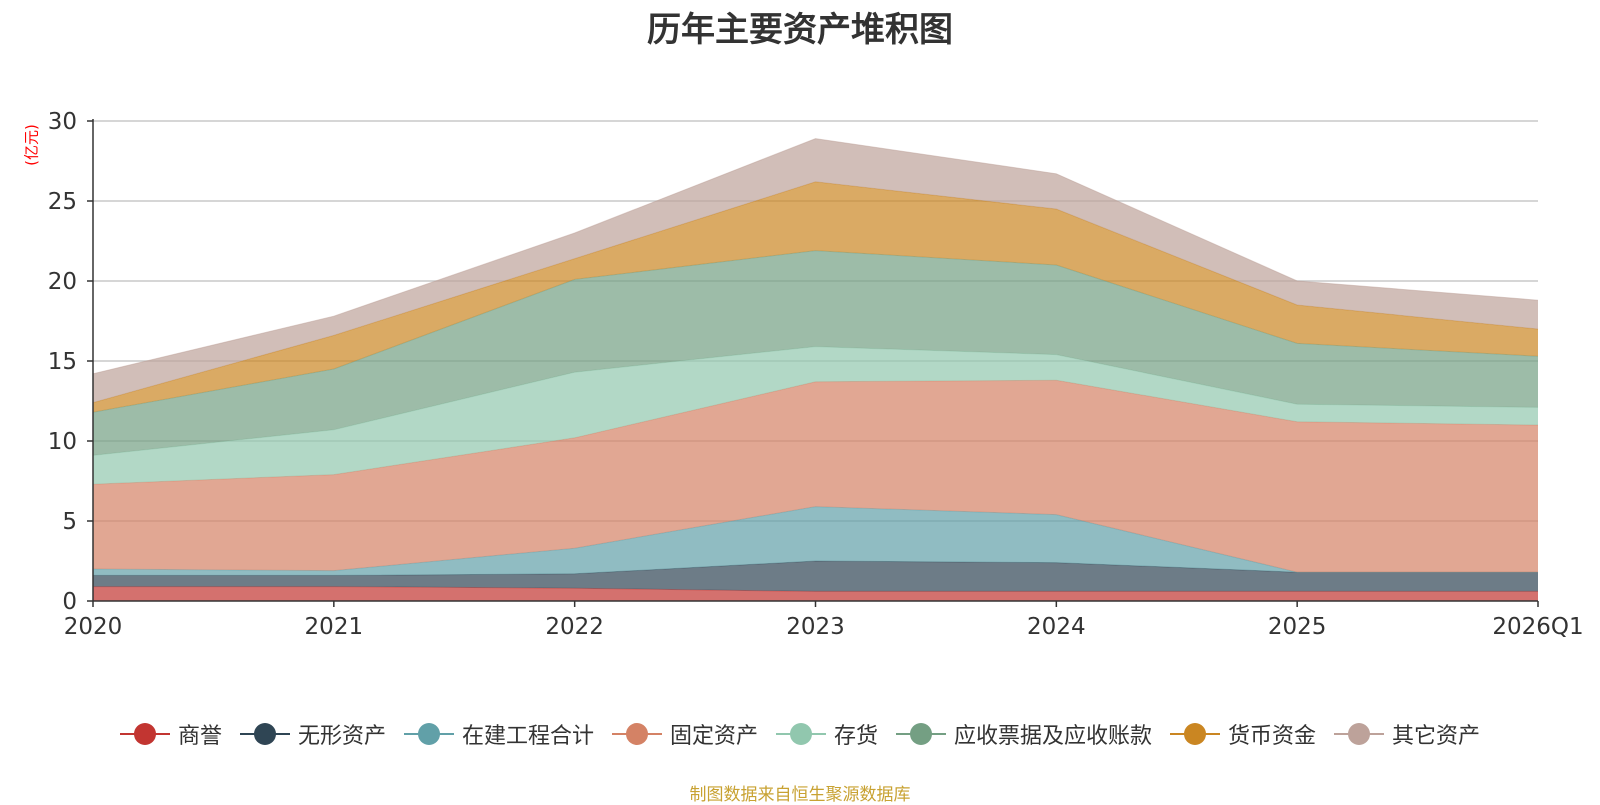 Image resolution: width=1600 pixels, height=805 pixels. What do you see at coordinates (1272, 736) in the screenshot?
I see `legend-label: 货币资金` at bounding box center [1272, 736].